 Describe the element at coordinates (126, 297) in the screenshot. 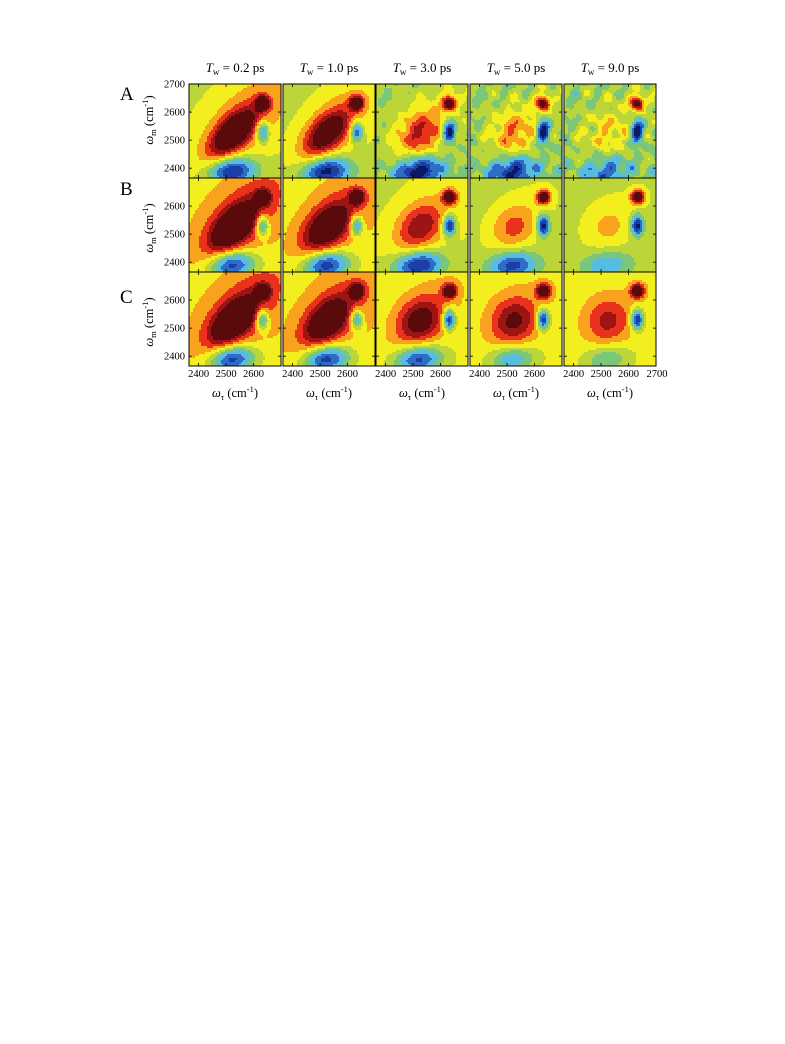

I see `row-label: C` at that location.